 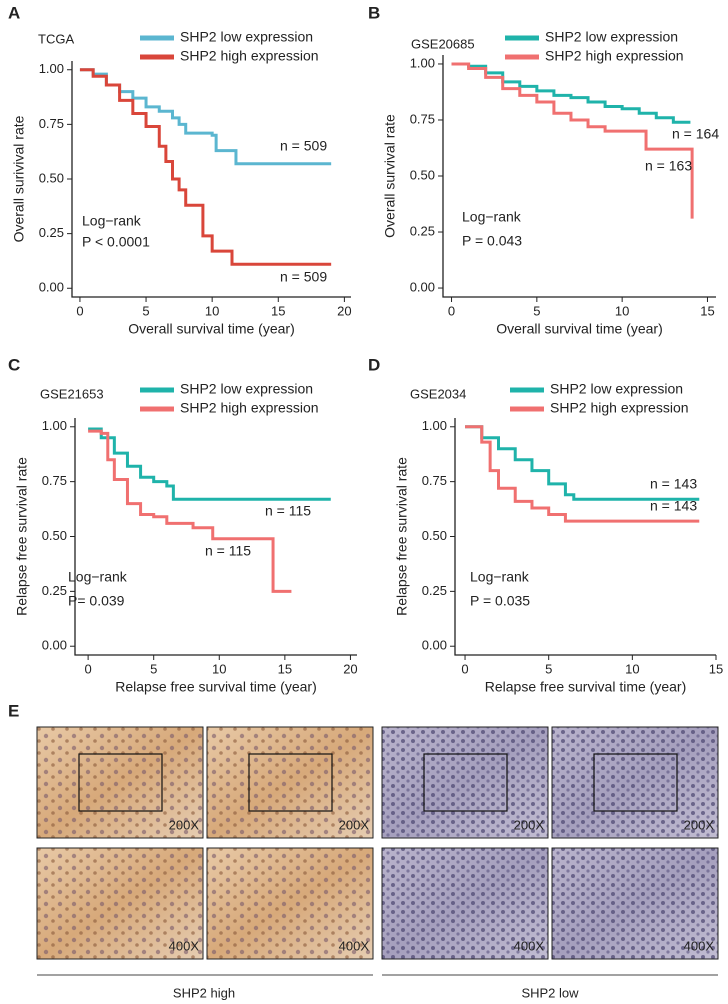 I want to click on panel-tag: D, so click(x=374, y=364).